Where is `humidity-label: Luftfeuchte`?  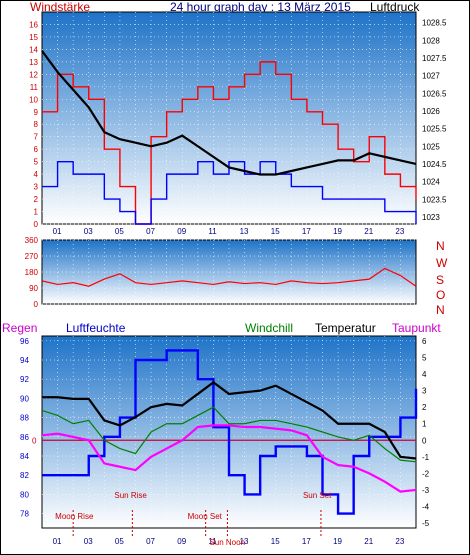
humidity-label: Luftfeuchte is located at coordinates (96, 328).